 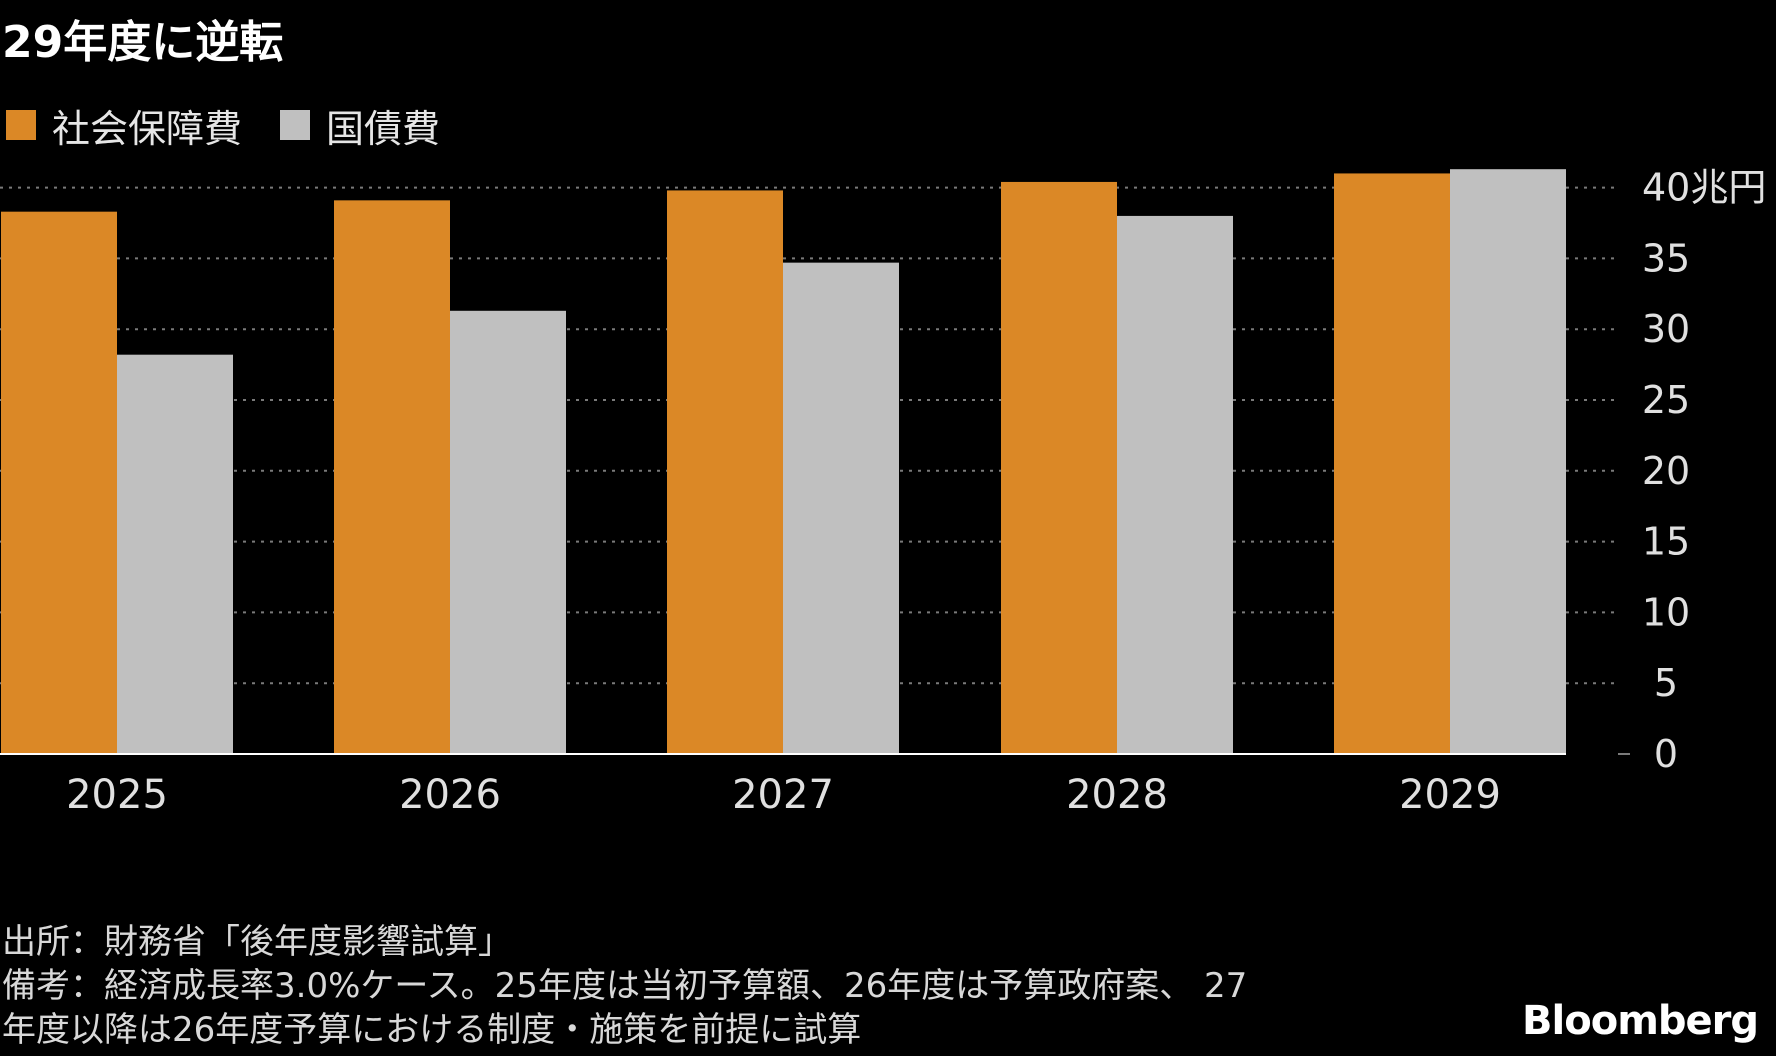 What do you see at coordinates (450, 795) in the screenshot?
I see `x-tick-label-2026: 2026` at bounding box center [450, 795].